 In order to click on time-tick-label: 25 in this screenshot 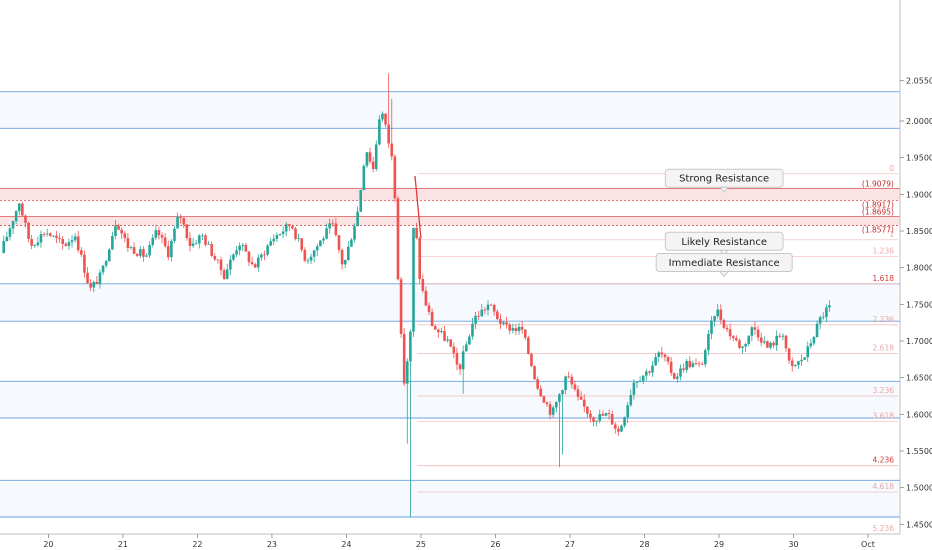, I will do `click(421, 544)`.